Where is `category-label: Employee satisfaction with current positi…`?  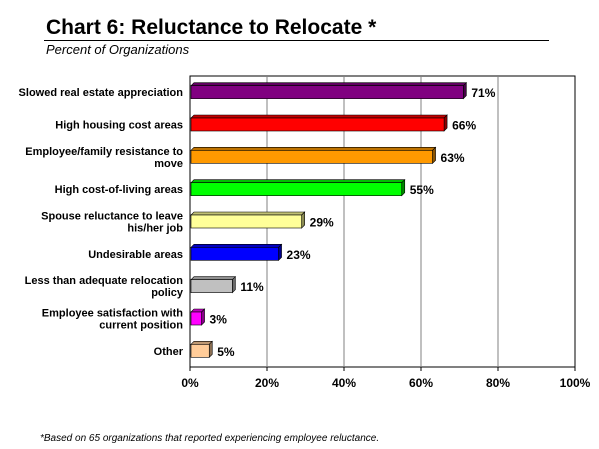 category-label: Employee satisfaction with current positi… is located at coordinates (112, 320).